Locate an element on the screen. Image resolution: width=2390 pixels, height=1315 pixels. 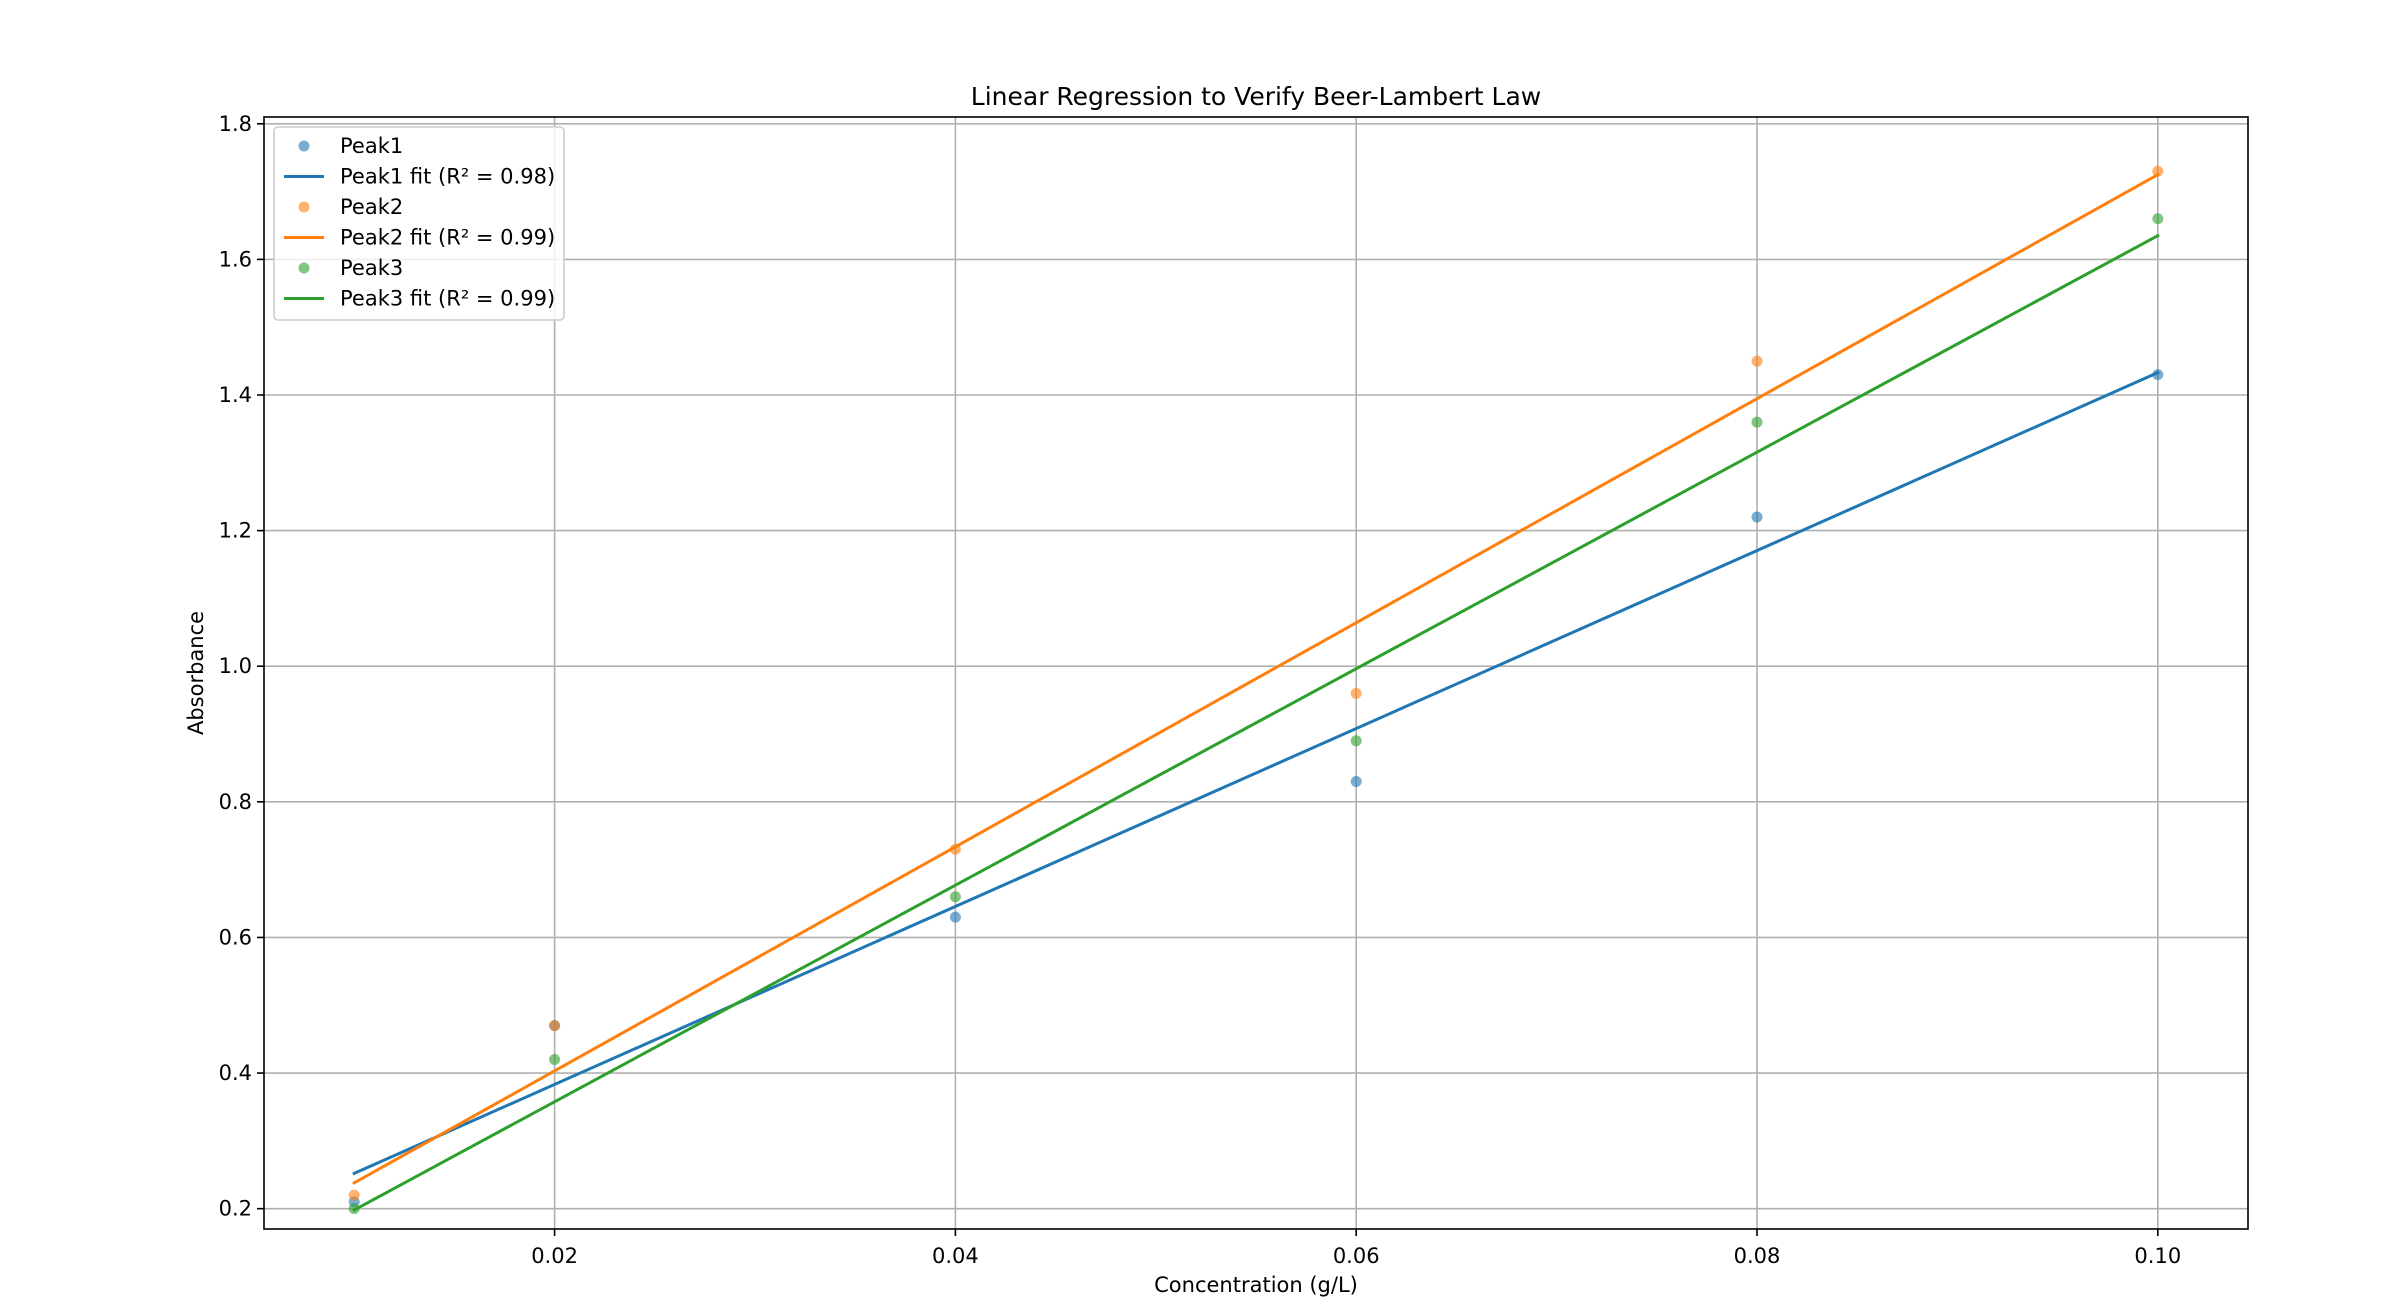
legend-label: Peak3 is located at coordinates (371, 268).